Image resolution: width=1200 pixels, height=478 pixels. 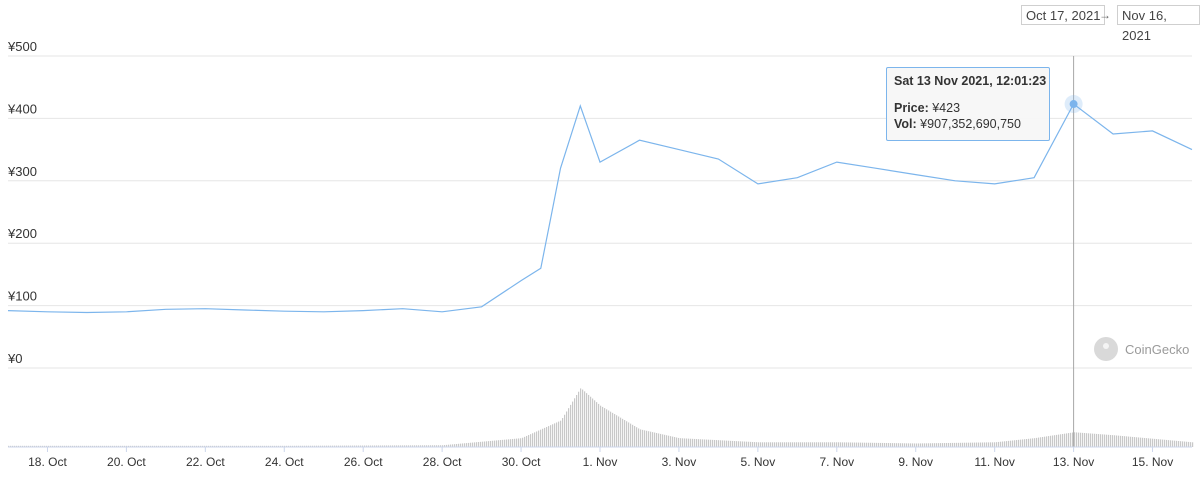 I want to click on date-range-to: Nov 16, 2021, so click(x=1158, y=24).